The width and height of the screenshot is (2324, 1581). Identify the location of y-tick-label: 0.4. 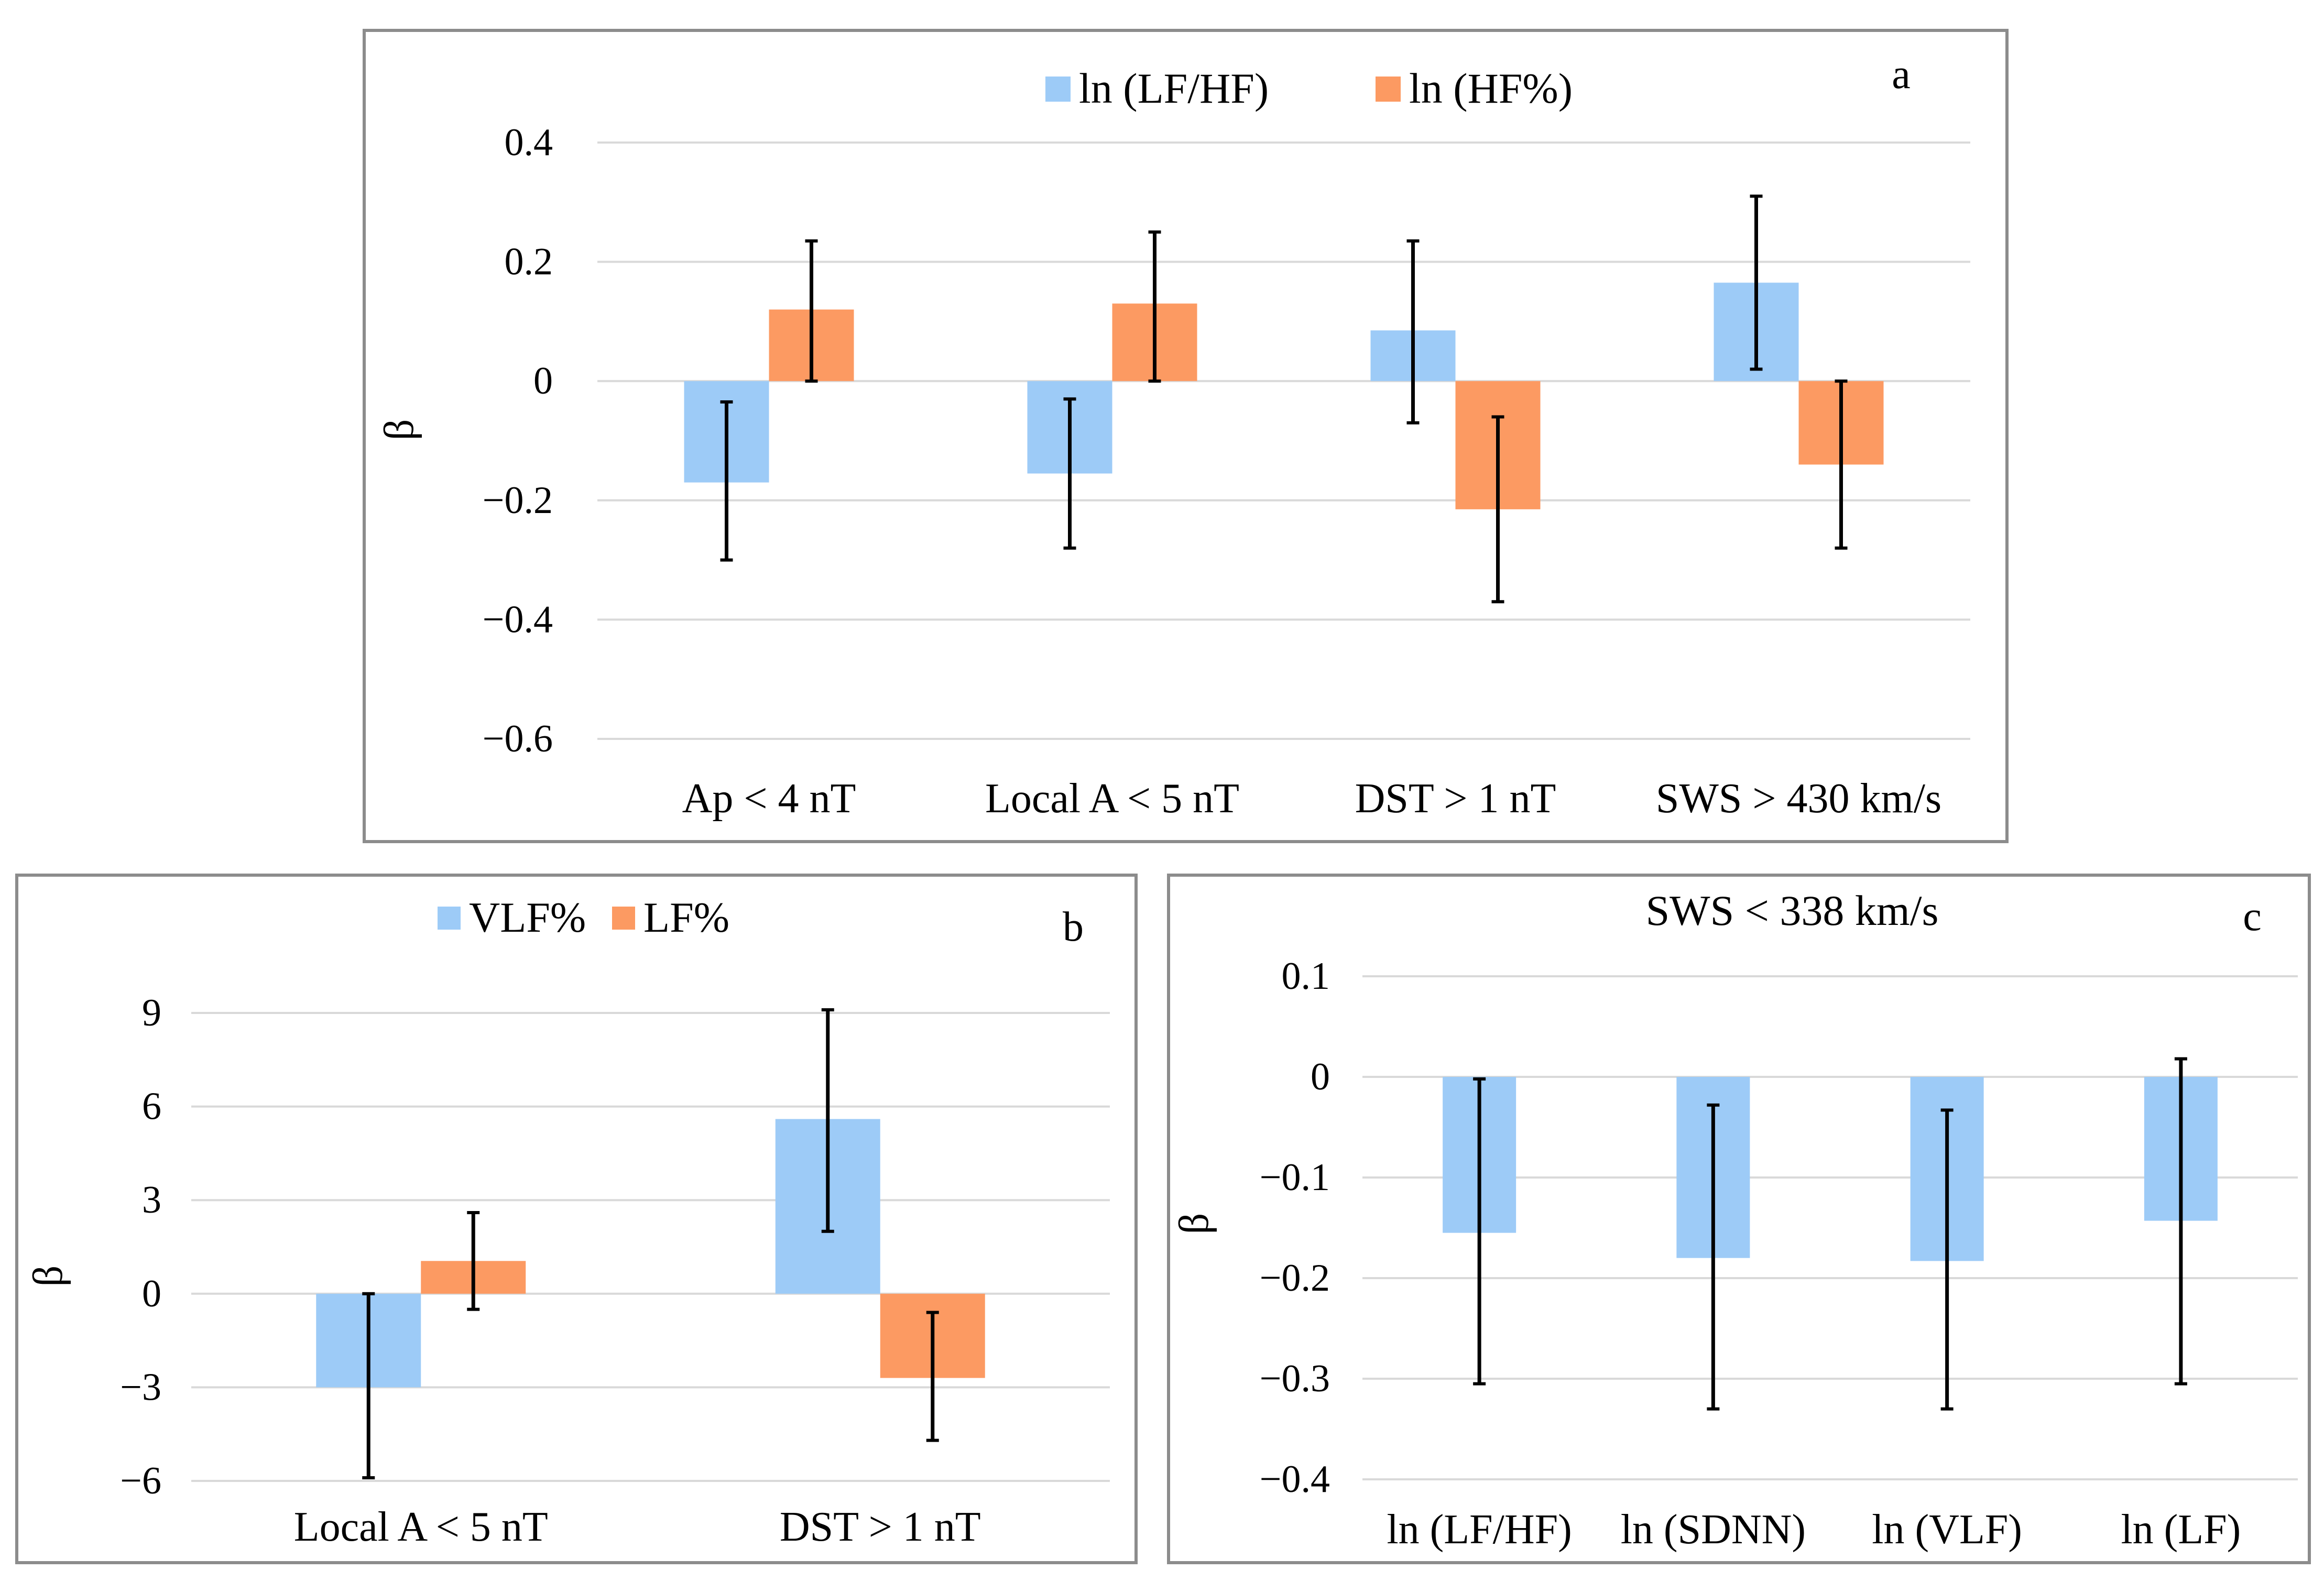
(529, 142).